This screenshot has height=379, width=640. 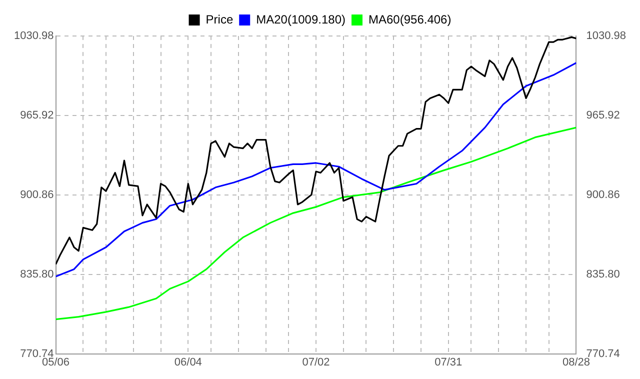 I want to click on y-tick-label: 900.86, so click(x=37, y=194).